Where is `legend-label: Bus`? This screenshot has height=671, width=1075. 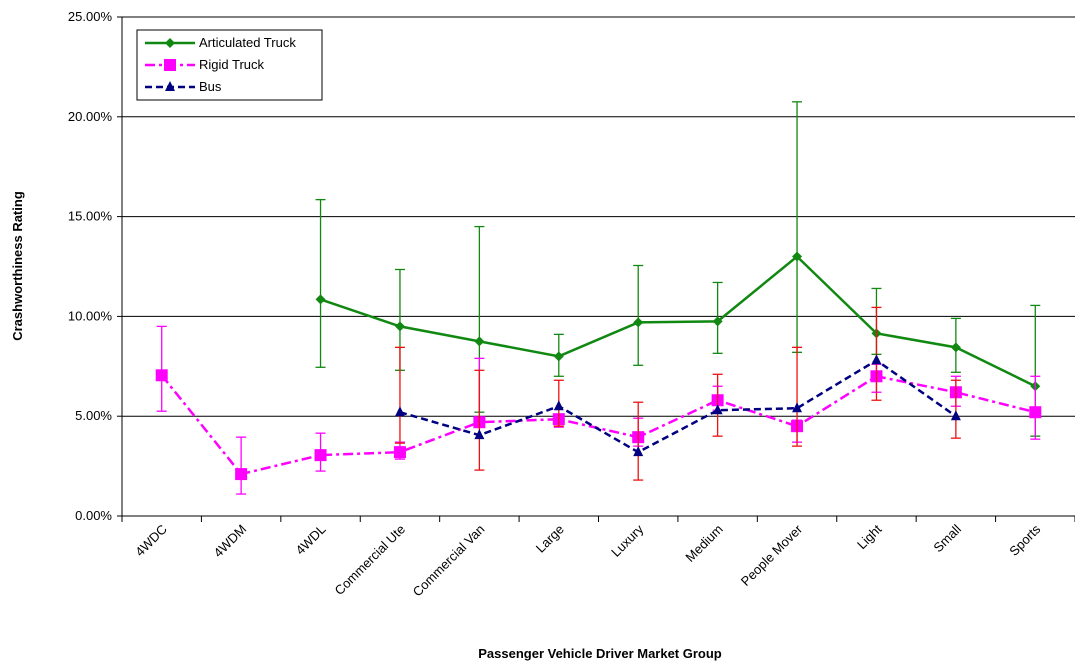 legend-label: Bus is located at coordinates (210, 86).